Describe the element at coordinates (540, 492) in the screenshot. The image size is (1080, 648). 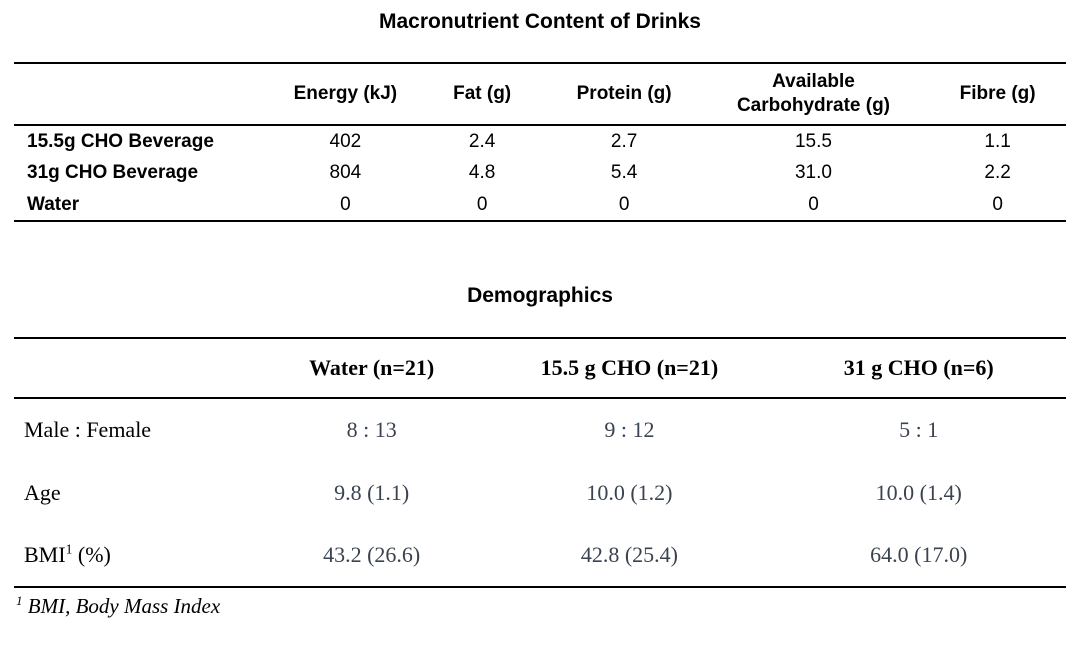
I see `table-row: Age 9.8 (1.1) 10.0 (1.2) 10.0 (1.4)` at that location.